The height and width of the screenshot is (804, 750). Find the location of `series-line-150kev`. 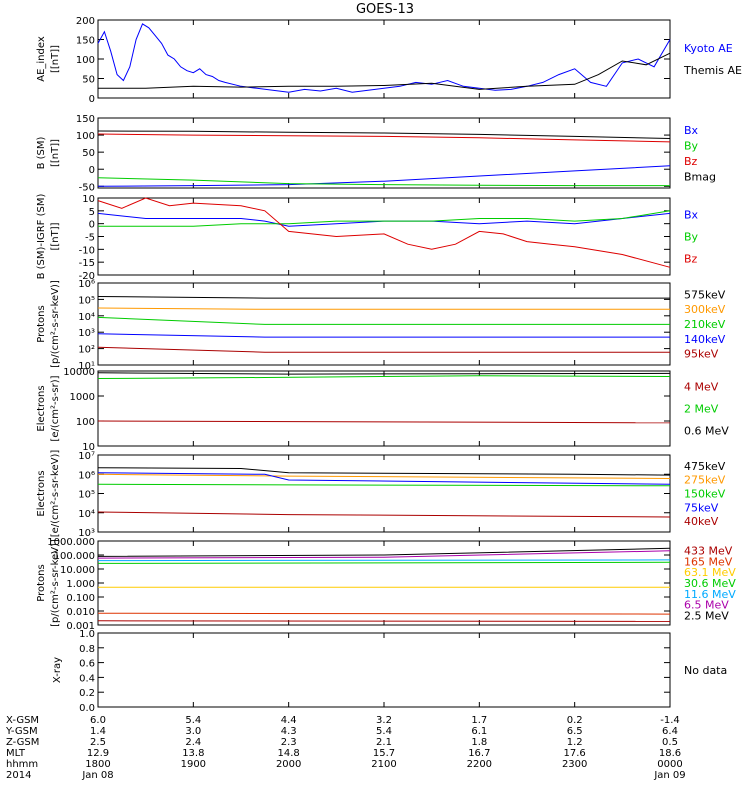

series-line-150kev is located at coordinates (384, 485).